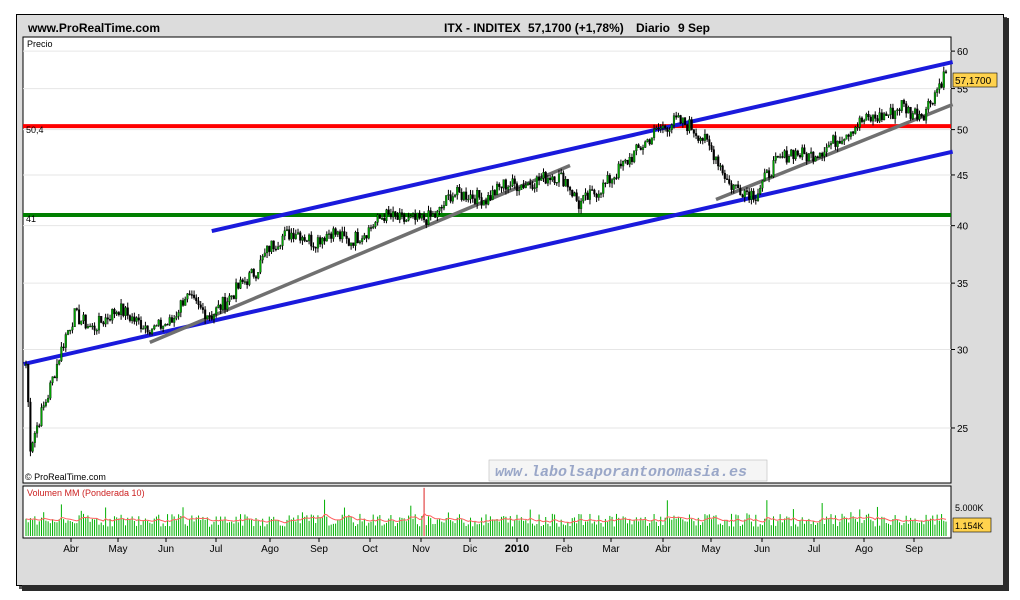 This screenshot has height=600, width=1020. Describe the element at coordinates (621, 472) in the screenshot. I see `watermark-text: www.labolsaporantonomasia.es` at that location.